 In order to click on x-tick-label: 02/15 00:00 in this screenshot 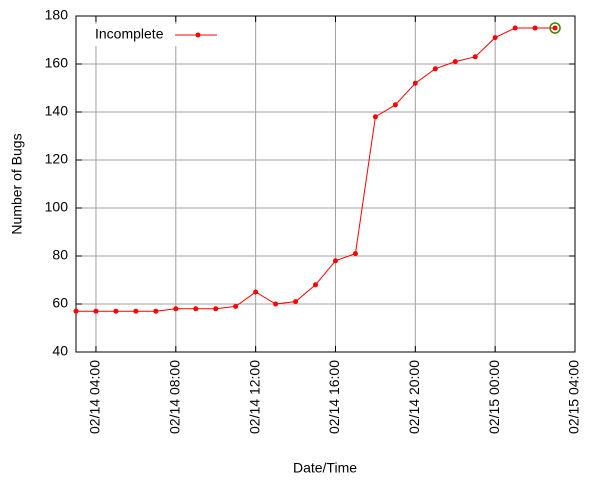, I will do `click(494, 397)`.